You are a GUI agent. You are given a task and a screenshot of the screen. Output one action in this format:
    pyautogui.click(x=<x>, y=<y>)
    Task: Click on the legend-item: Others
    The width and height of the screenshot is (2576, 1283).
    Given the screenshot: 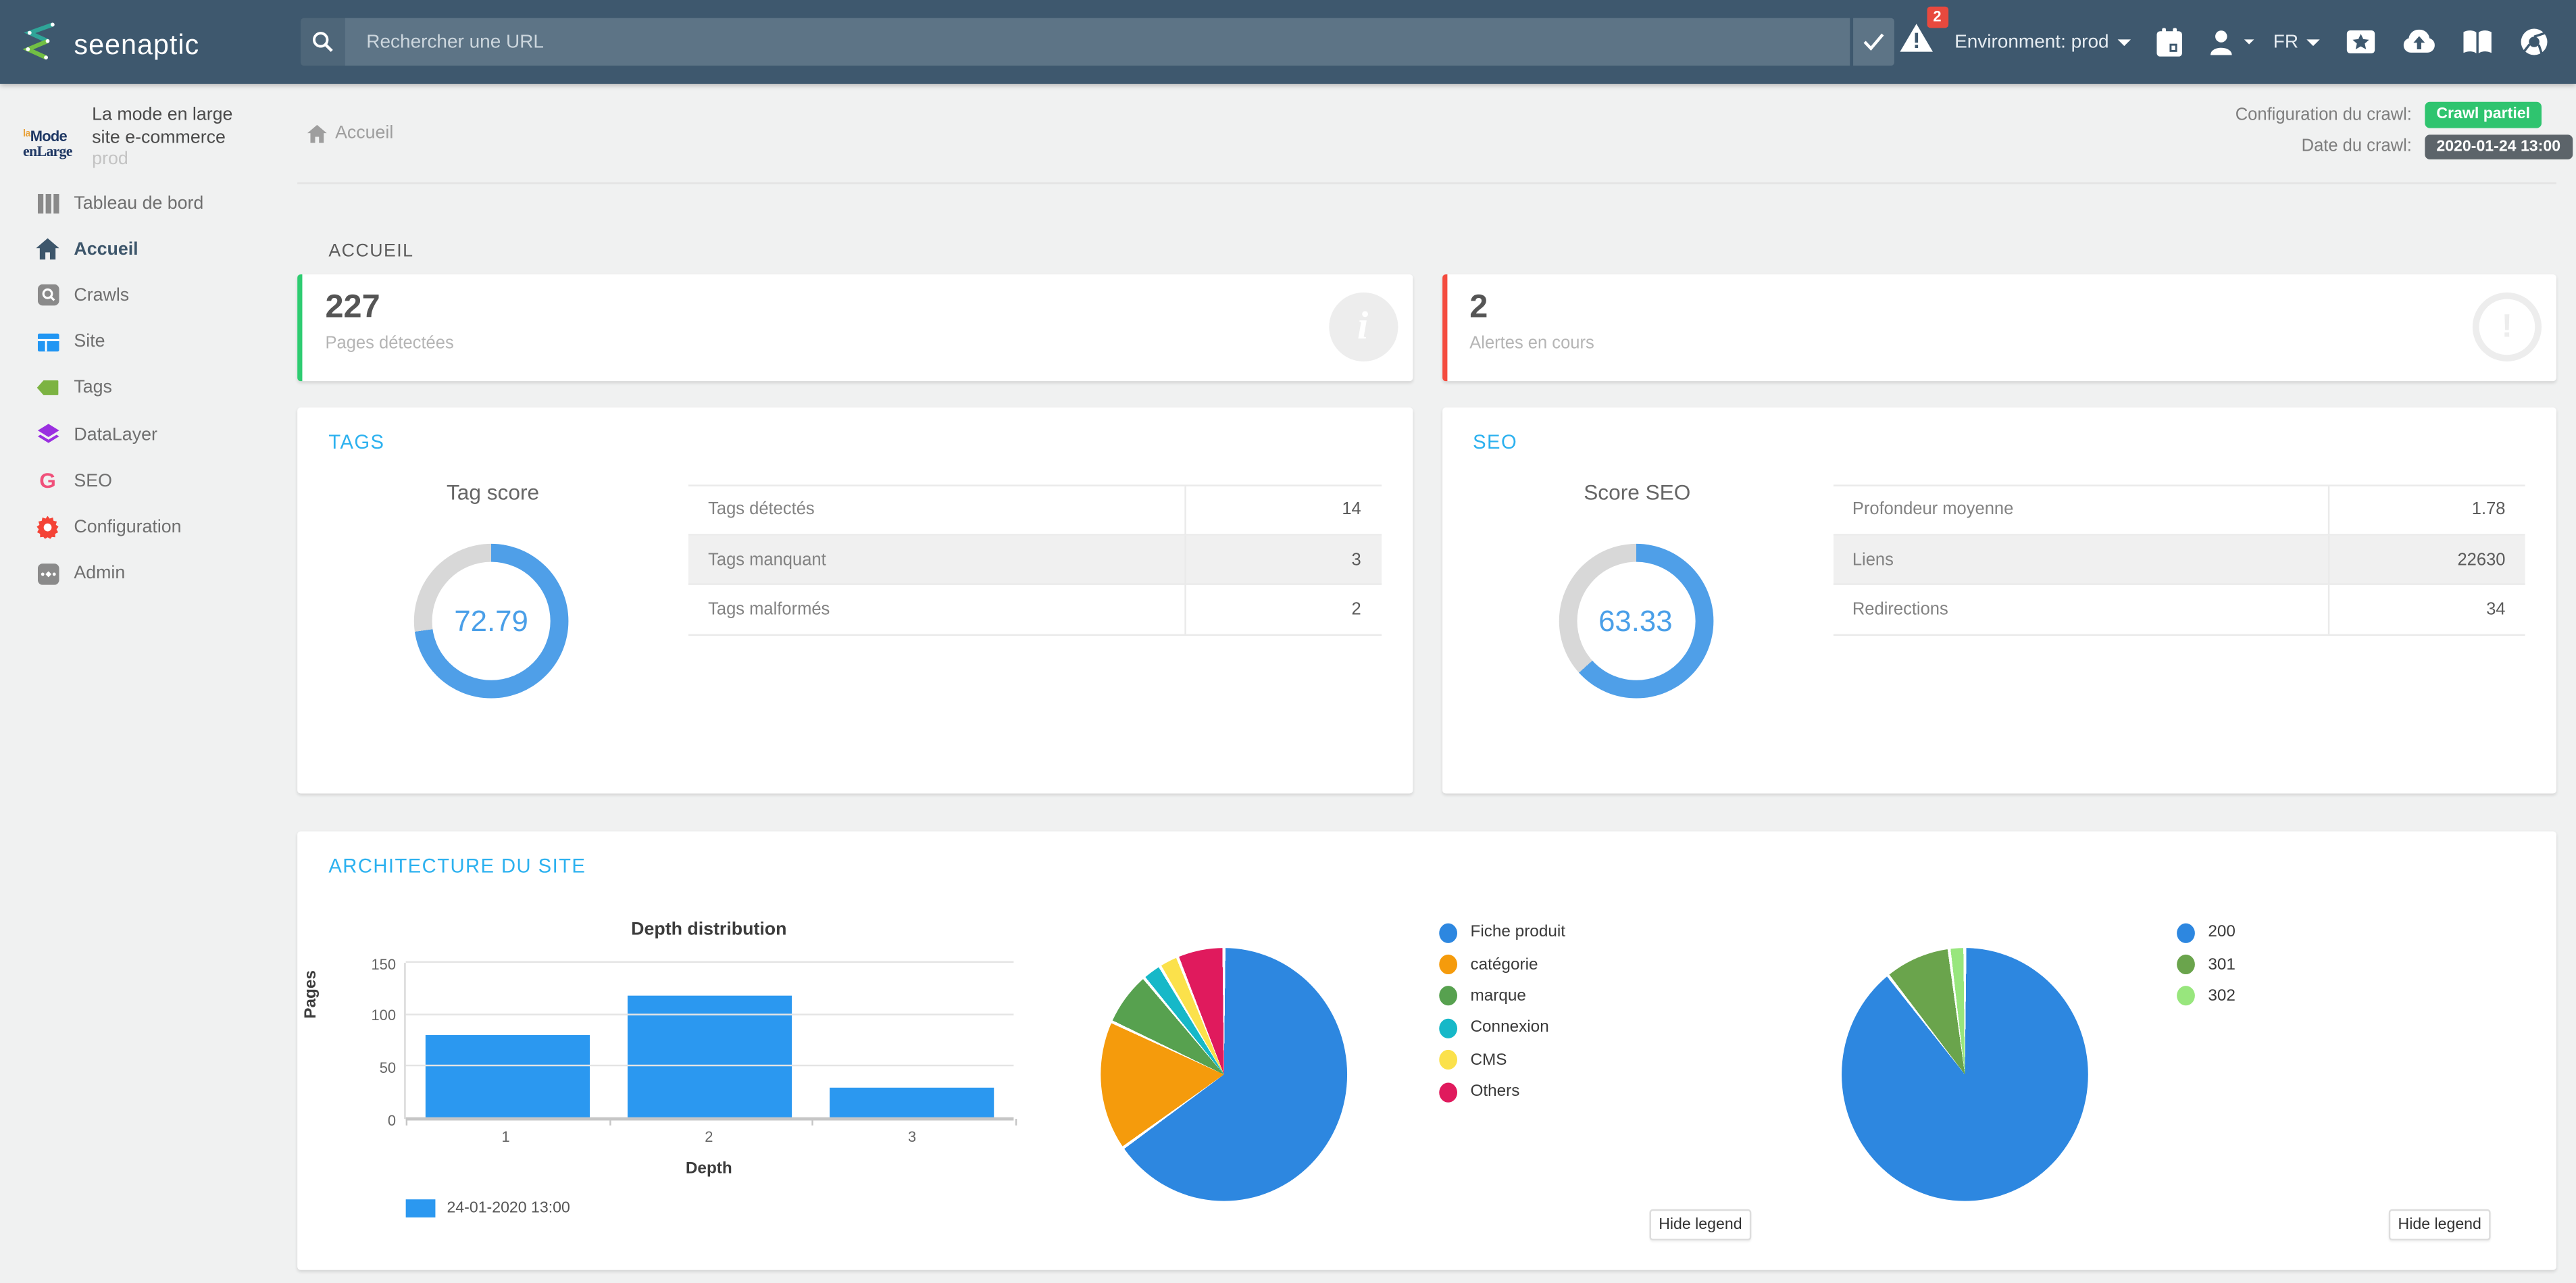 What is the action you would take?
    pyautogui.click(x=1502, y=1092)
    